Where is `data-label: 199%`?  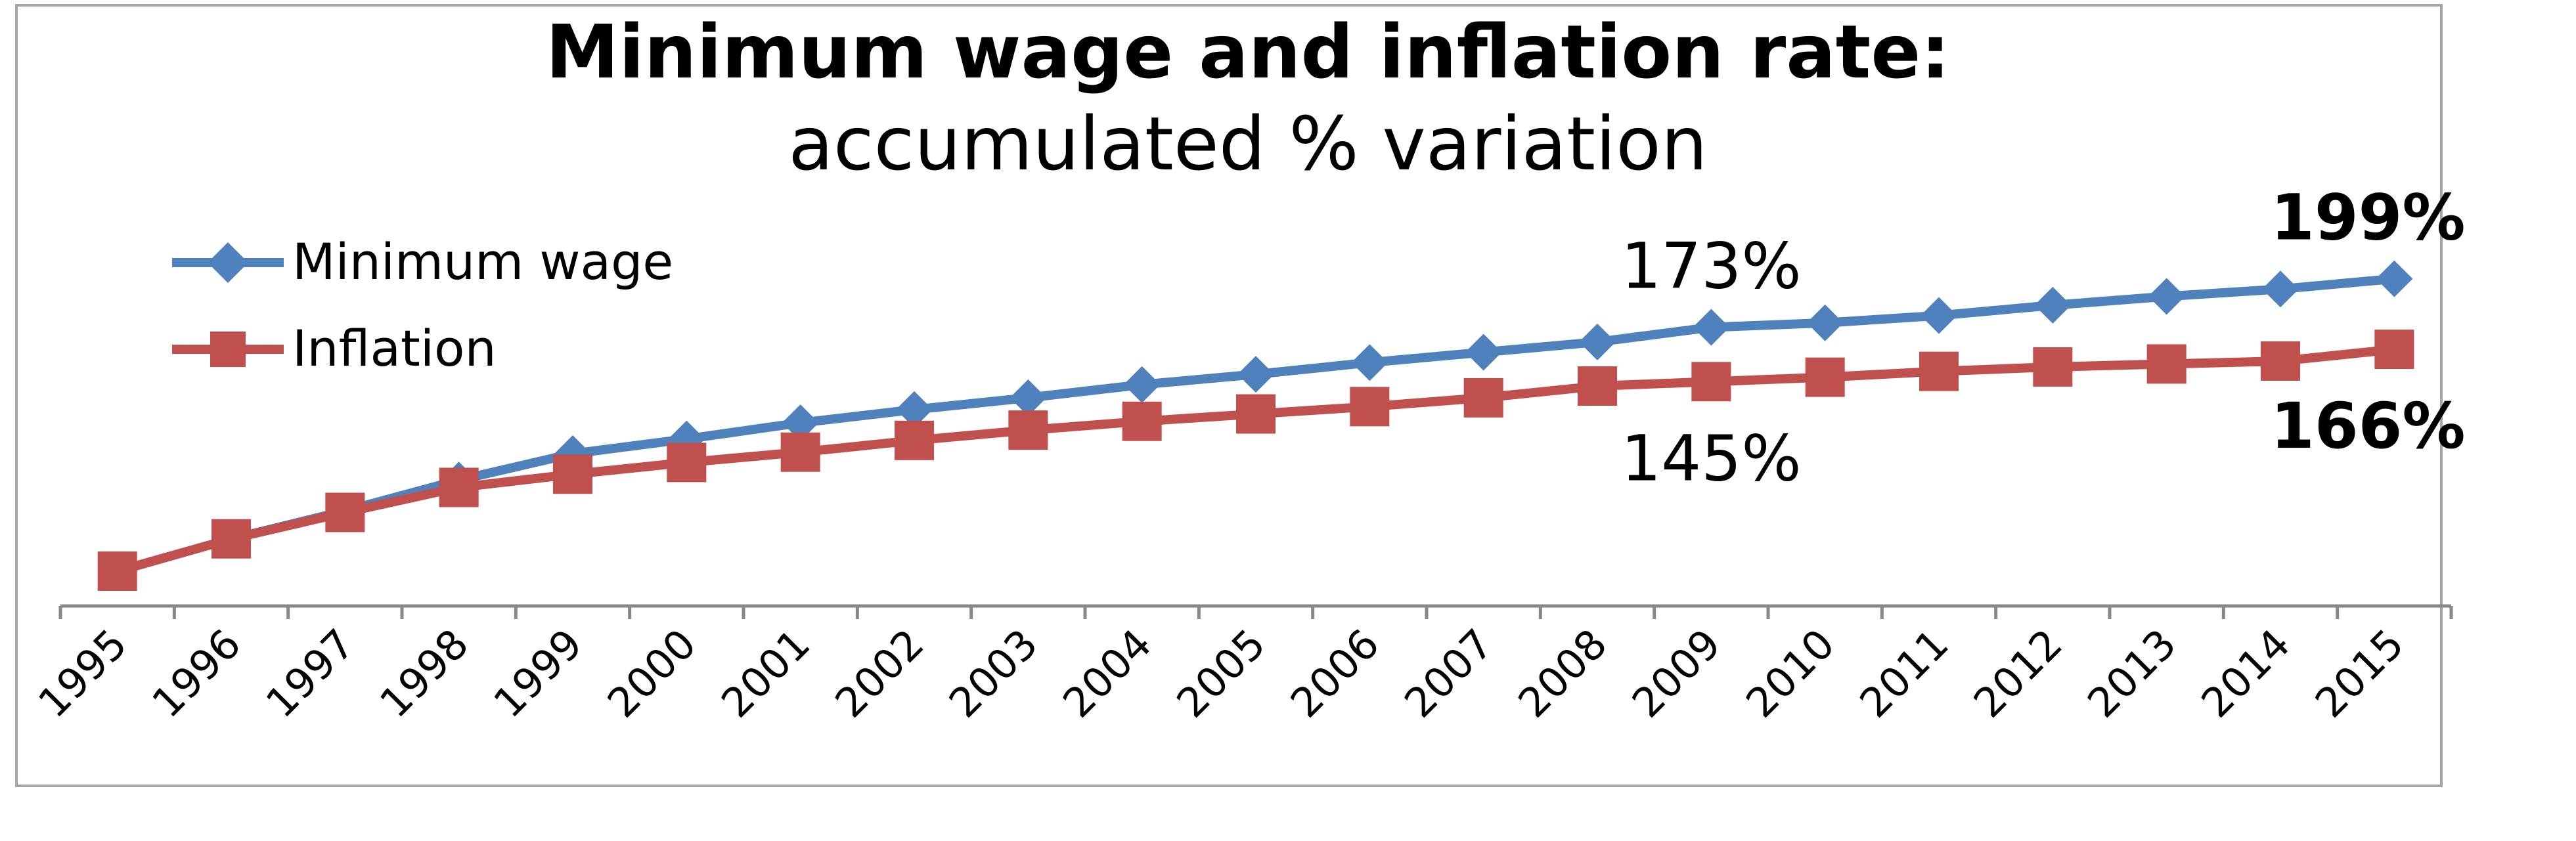 data-label: 199% is located at coordinates (2368, 218).